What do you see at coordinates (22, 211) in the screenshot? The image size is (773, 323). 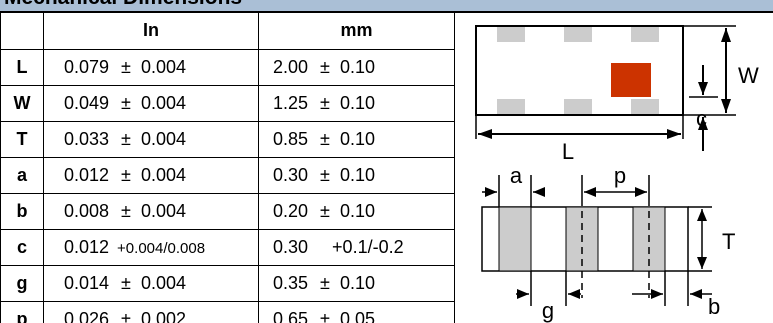 I see `symbol-cell: b` at bounding box center [22, 211].